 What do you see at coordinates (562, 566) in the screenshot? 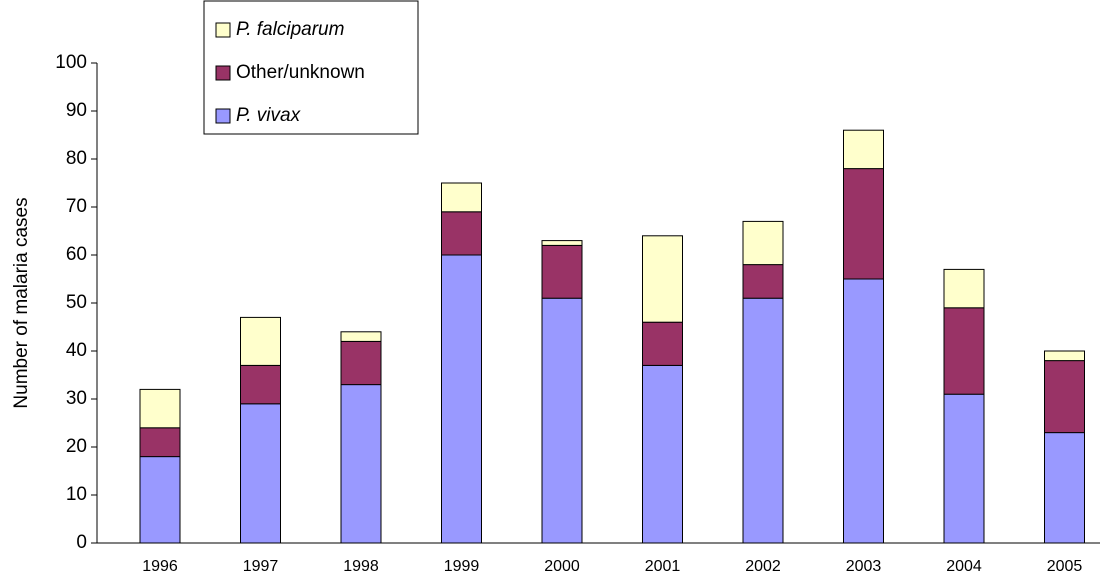
I see `x-tick-label: 2000` at bounding box center [562, 566].